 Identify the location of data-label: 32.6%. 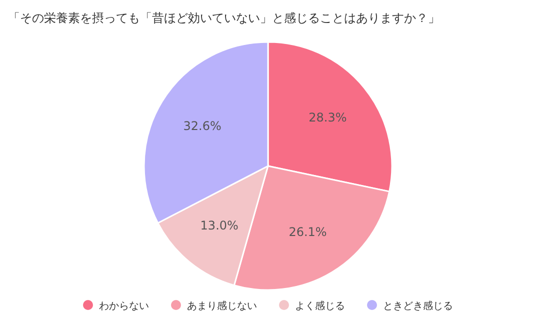
(202, 126).